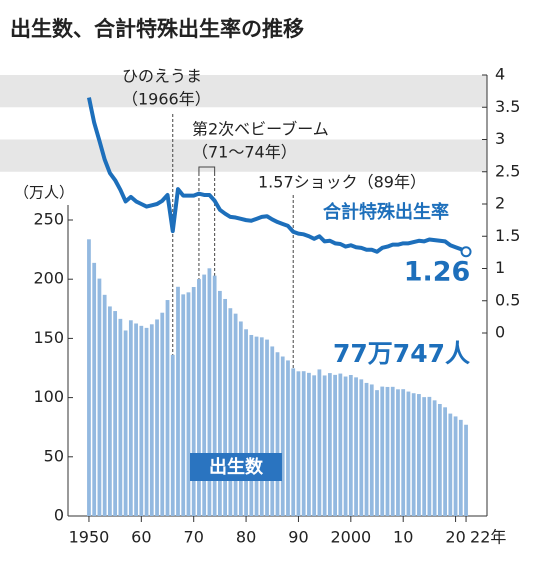 Image resolution: width=539 pixels, height=569 pixels. I want to click on y-tick-label: 250, so click(48, 219).